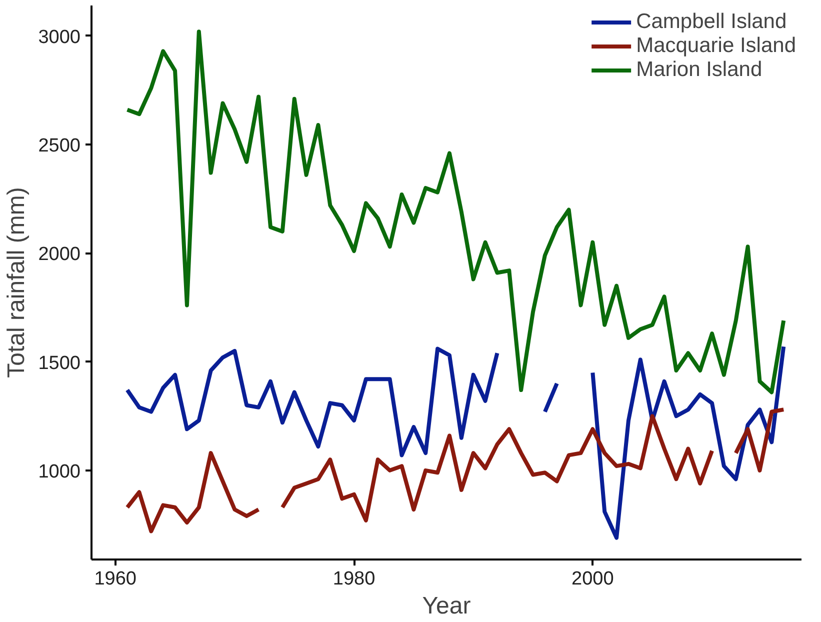 This screenshot has height=622, width=821. What do you see at coordinates (59, 255) in the screenshot?
I see `y-tick-label: 2000` at bounding box center [59, 255].